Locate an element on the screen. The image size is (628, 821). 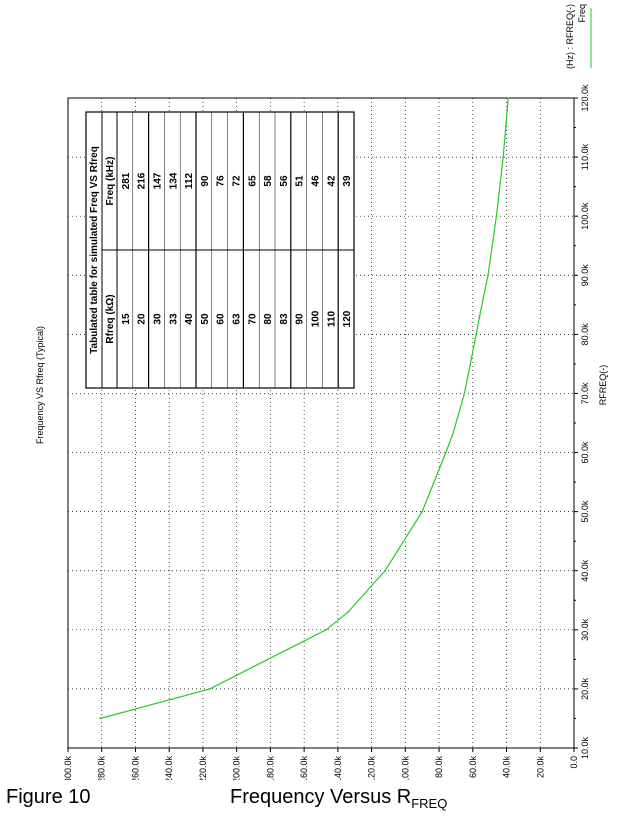
table-cell: 33 is located at coordinates (173, 319).